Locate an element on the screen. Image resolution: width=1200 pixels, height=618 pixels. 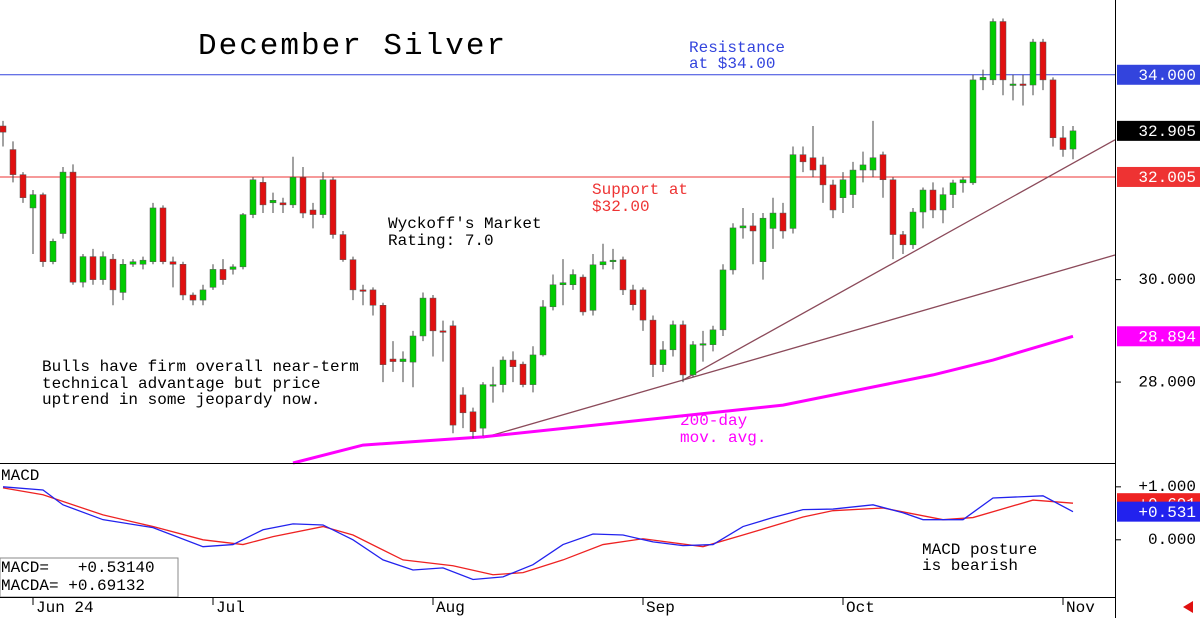
support-note: $32.00 is located at coordinates (621, 207).